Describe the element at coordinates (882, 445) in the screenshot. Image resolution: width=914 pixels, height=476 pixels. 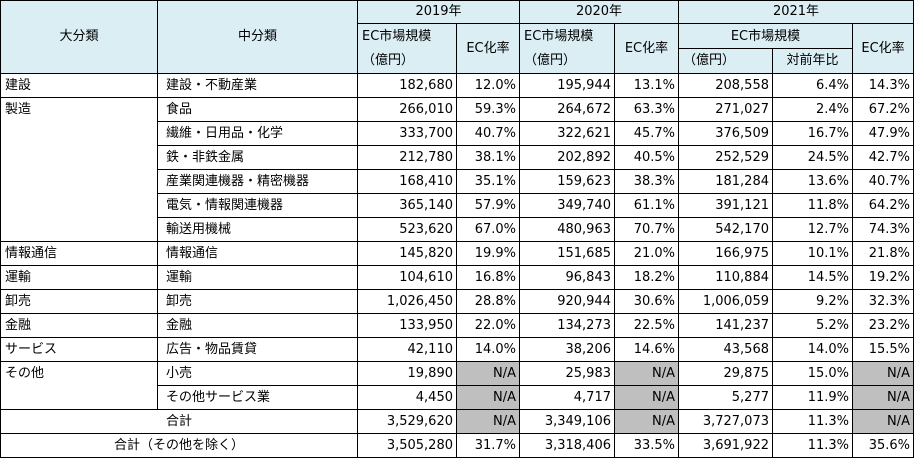
I see `total-excl-ec-rate-2021: 35.6%` at that location.